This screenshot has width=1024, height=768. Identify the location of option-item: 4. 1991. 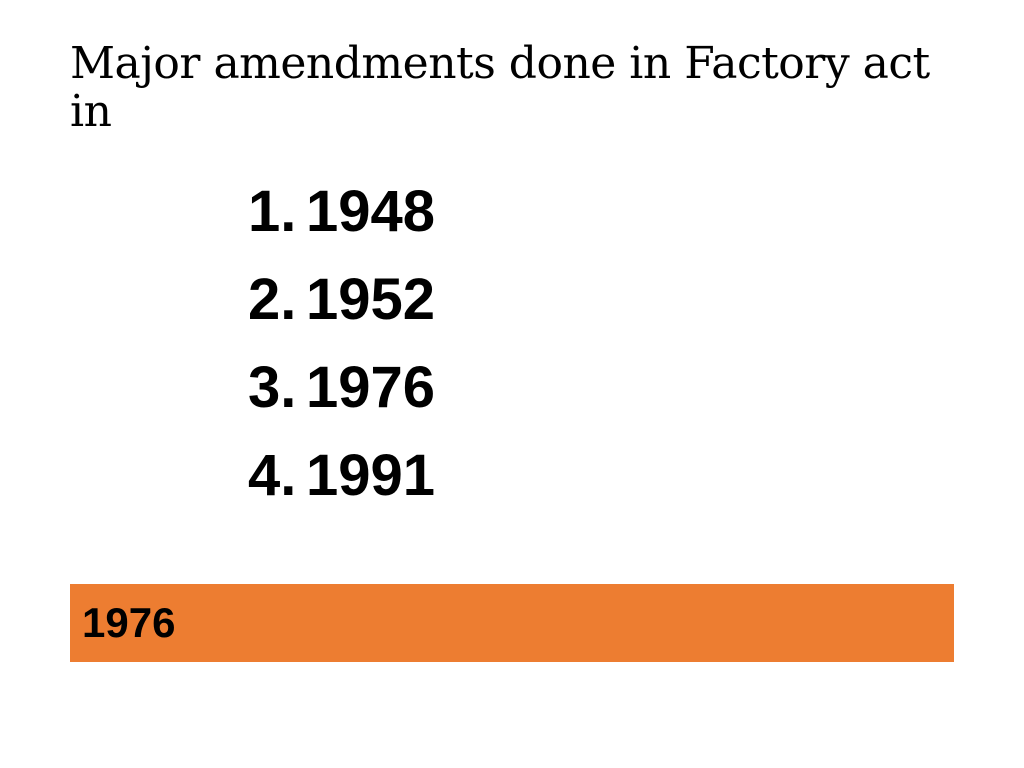
(341, 488).